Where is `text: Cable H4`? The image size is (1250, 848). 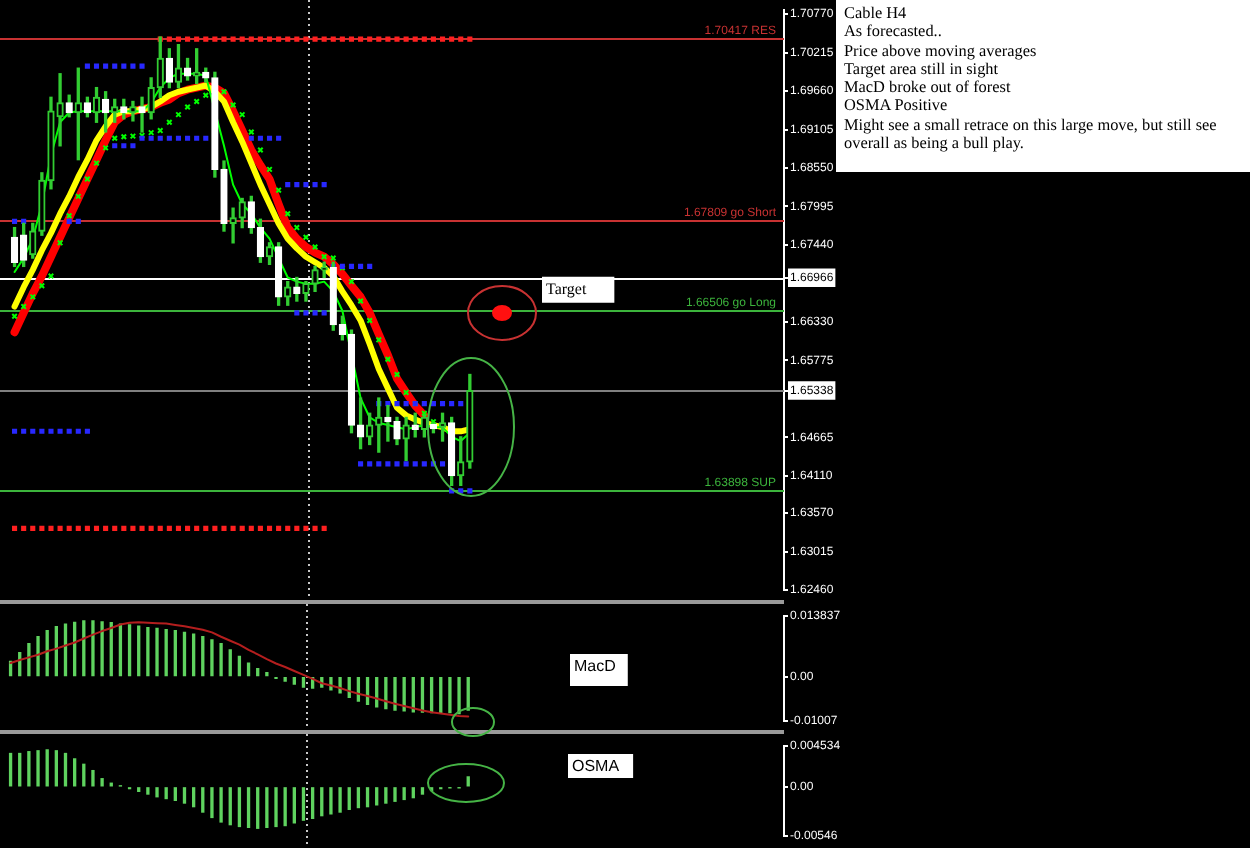 text: Cable H4 is located at coordinates (876, 13).